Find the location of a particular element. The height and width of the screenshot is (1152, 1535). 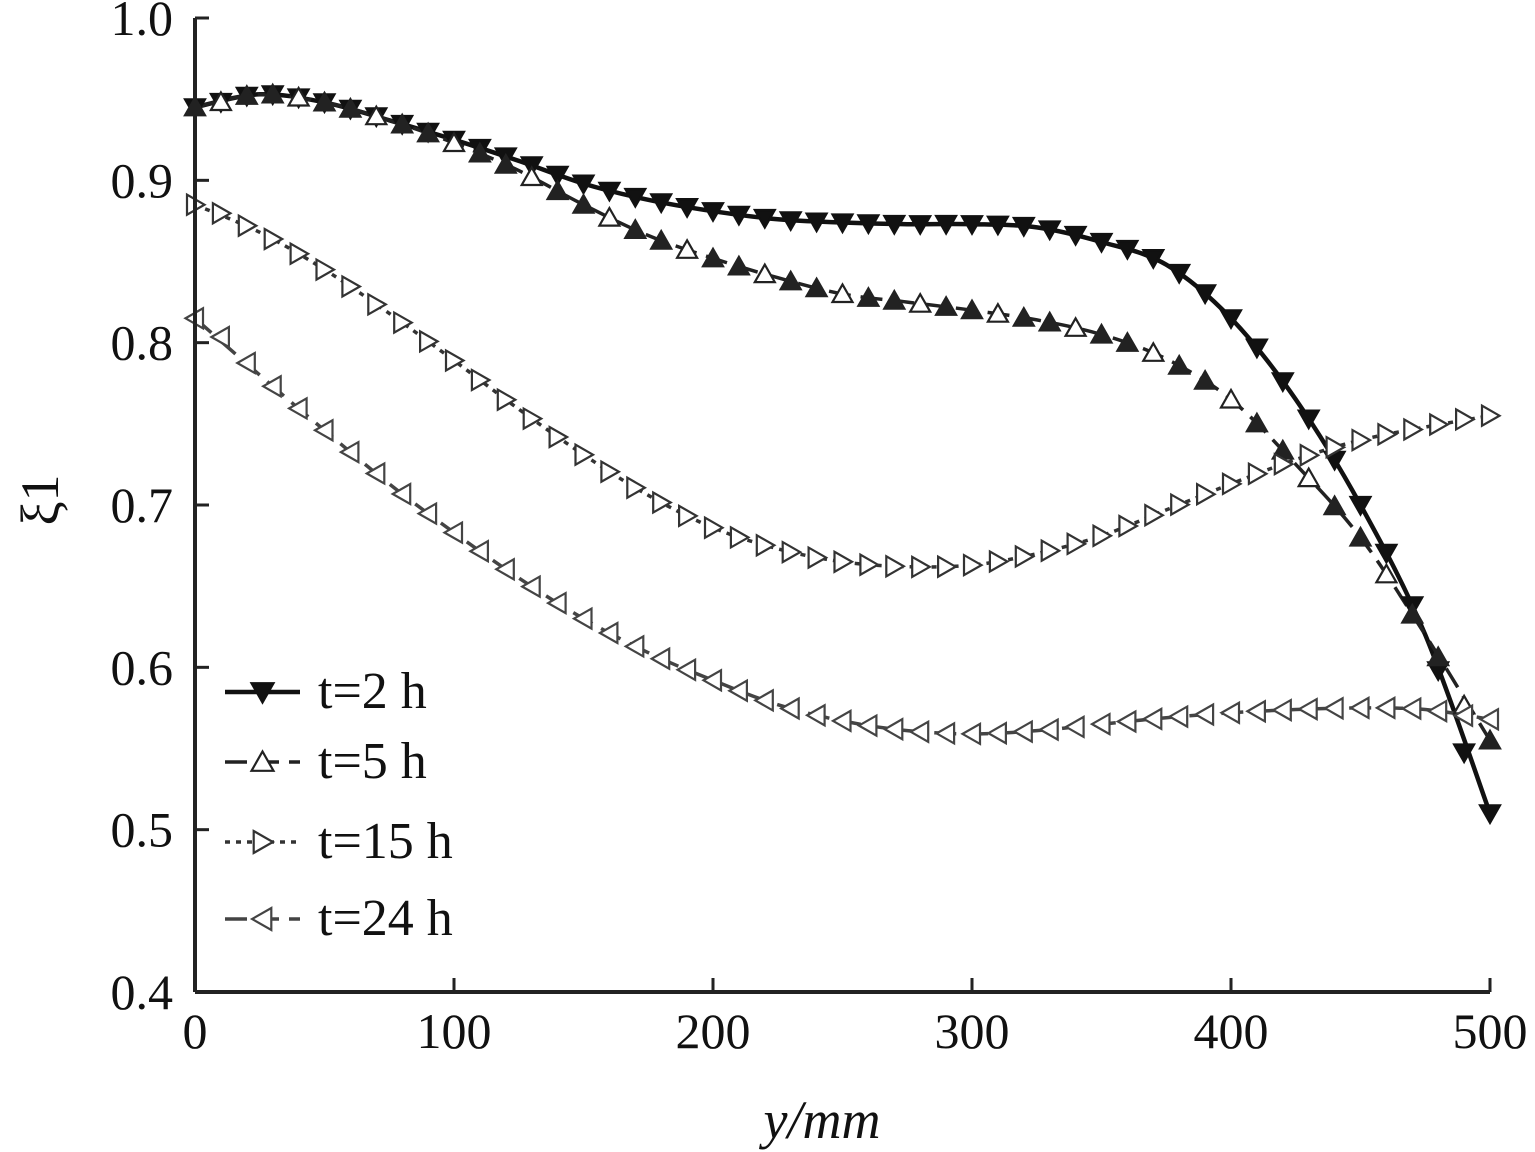

legend-label-1: t=2 h is located at coordinates (372, 691).